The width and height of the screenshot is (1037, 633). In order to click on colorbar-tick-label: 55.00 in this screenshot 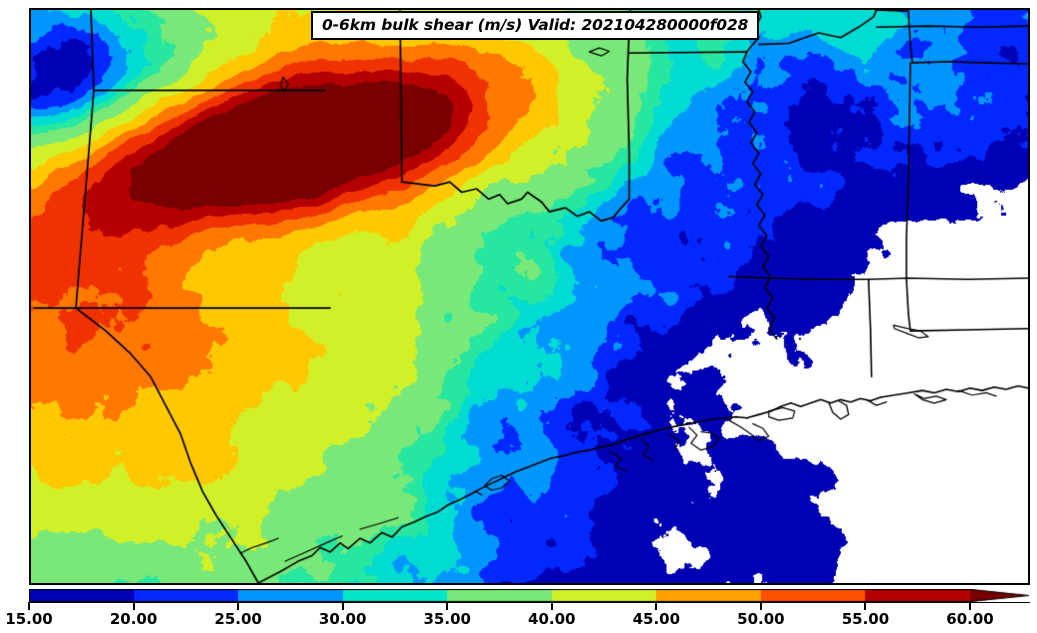, I will do `click(865, 619)`.